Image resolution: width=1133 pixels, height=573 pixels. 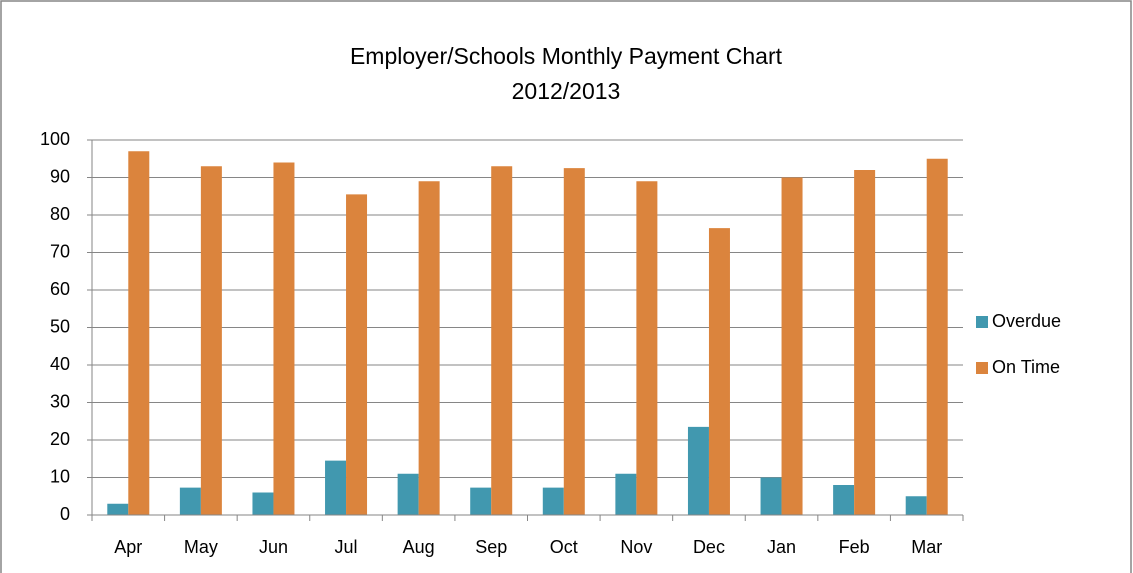 What do you see at coordinates (65, 514) in the screenshot?
I see `y-tick-label: 0` at bounding box center [65, 514].